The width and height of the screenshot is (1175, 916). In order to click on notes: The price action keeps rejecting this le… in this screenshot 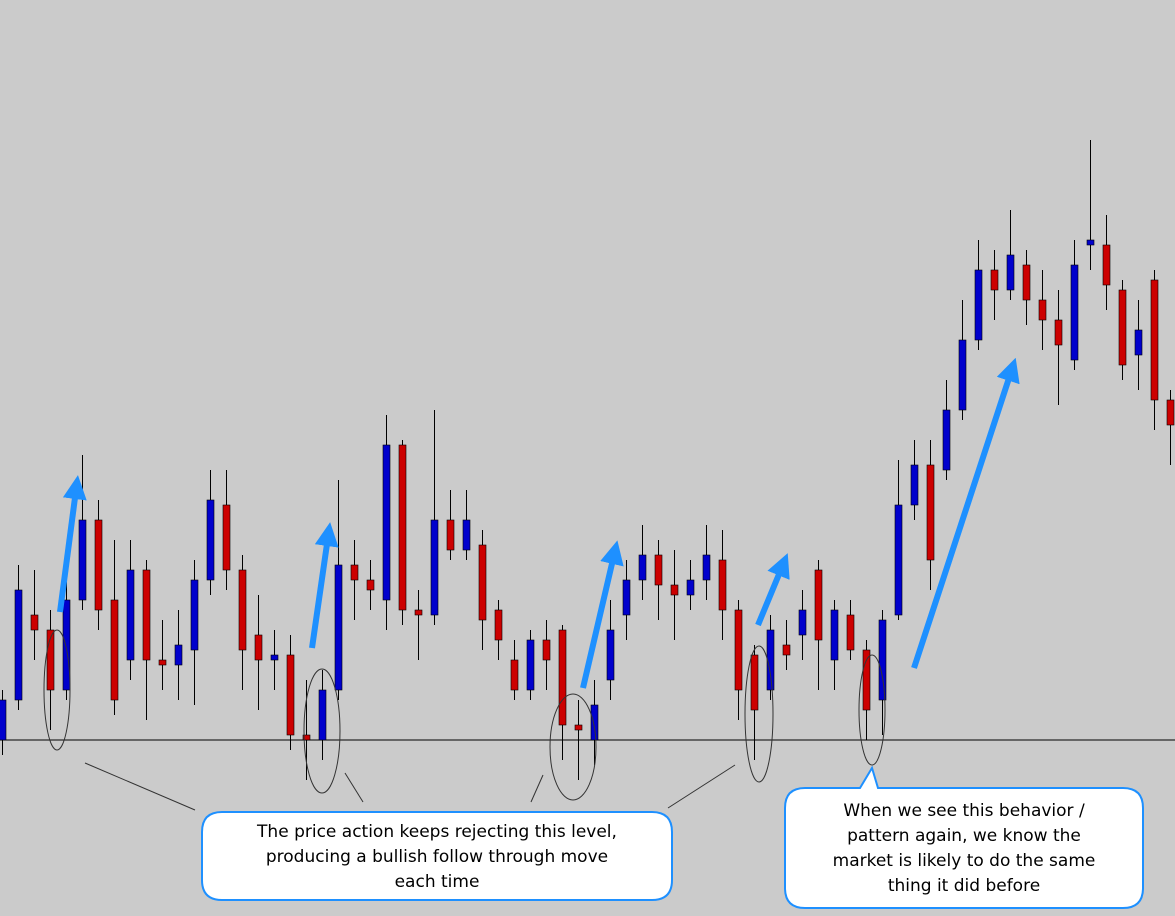, I will do `click(675, 848)`.